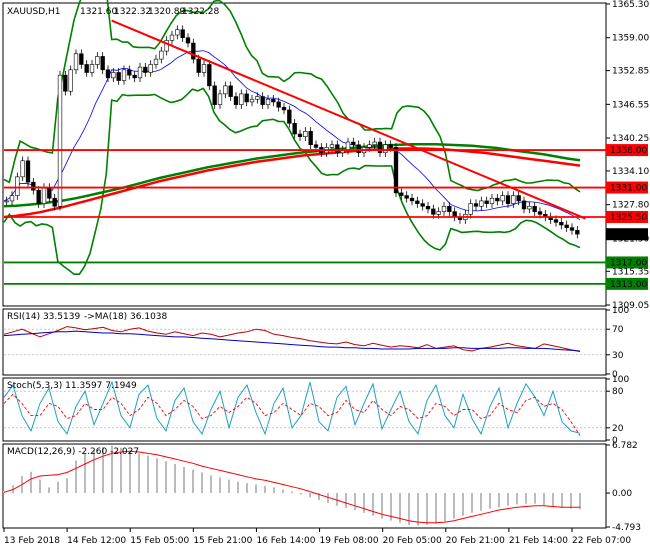 The image size is (650, 550). Describe the element at coordinates (166, 12) in the screenshot. I see `ohlc-low: 1320.89` at that location.